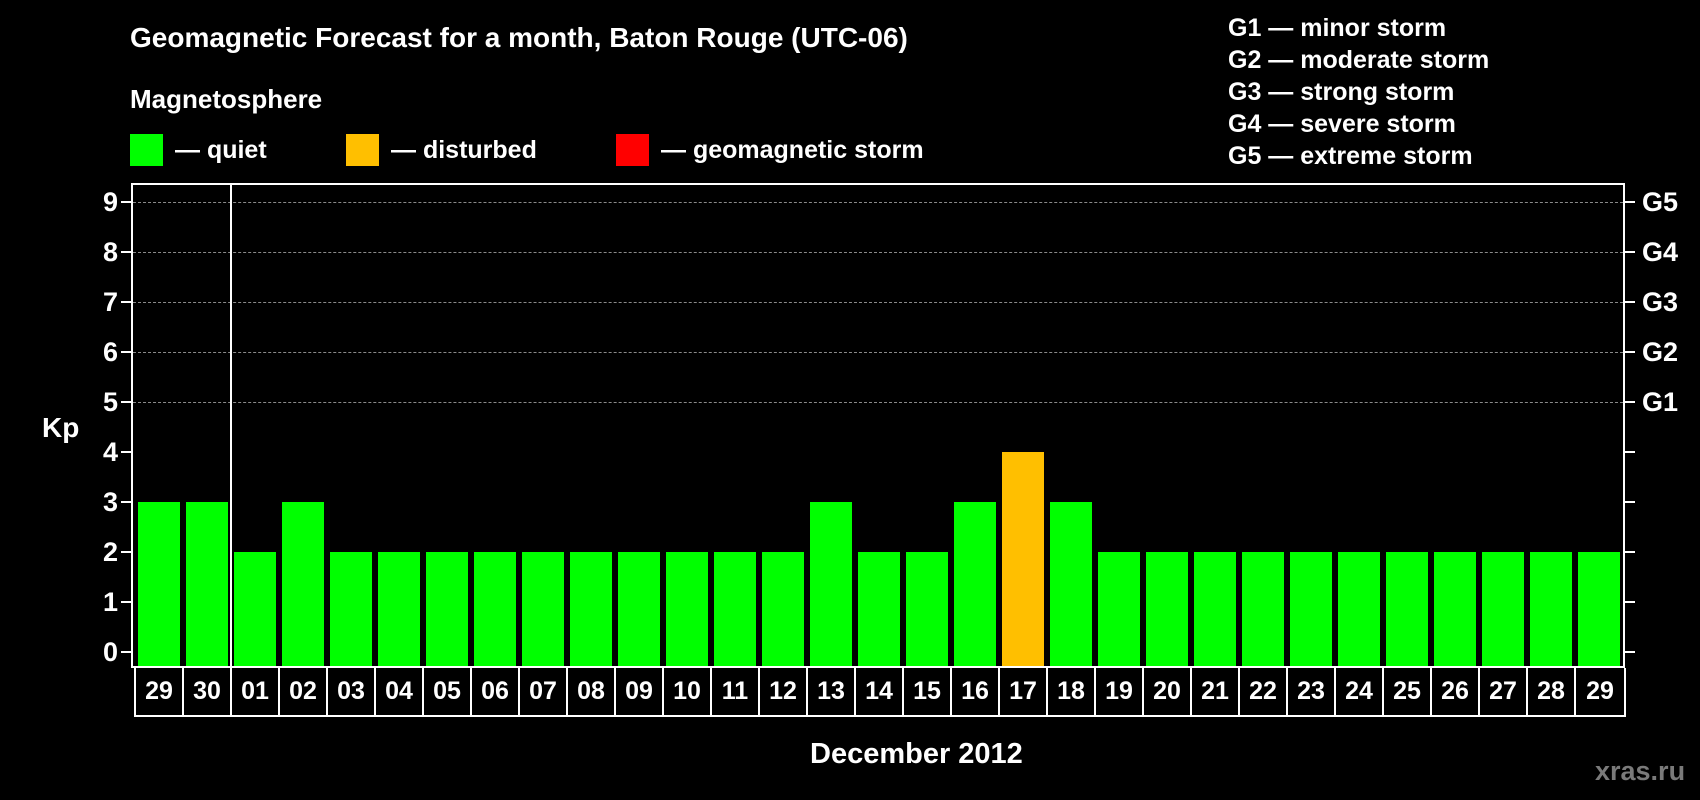 The width and height of the screenshot is (1700, 800). I want to click on disturbed-swatch-icon, so click(362, 150).